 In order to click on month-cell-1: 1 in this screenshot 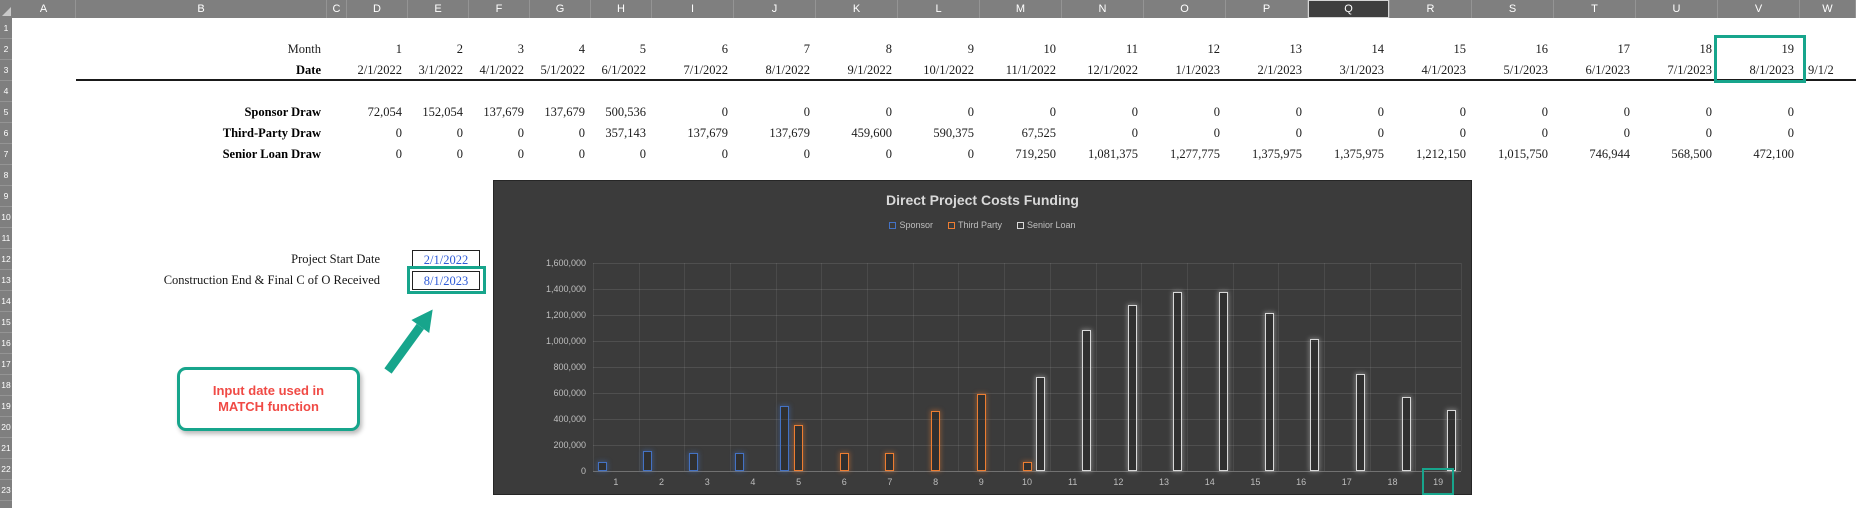, I will do `click(398, 49)`.